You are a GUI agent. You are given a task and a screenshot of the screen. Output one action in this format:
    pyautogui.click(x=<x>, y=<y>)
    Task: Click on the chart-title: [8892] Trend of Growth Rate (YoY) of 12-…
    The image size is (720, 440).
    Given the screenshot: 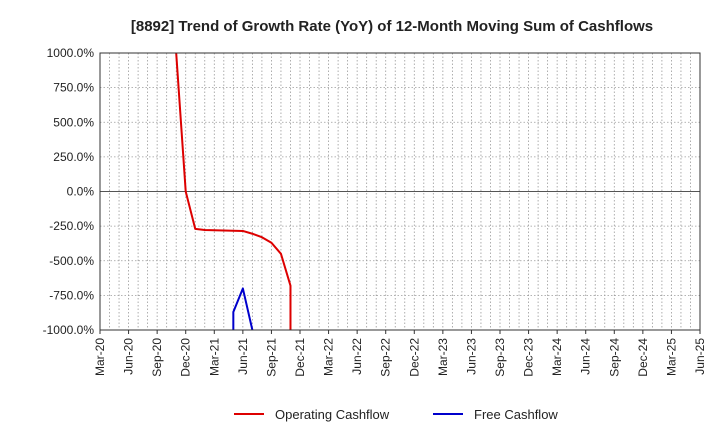 What is the action you would take?
    pyautogui.click(x=392, y=26)
    